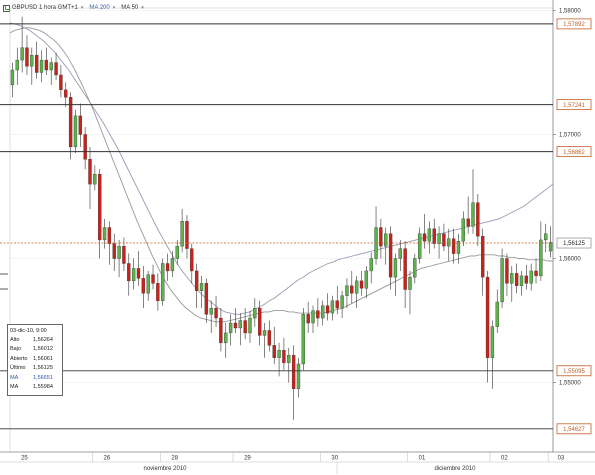 The height and width of the screenshot is (475, 595). I want to click on infobox-value: 1,56264, so click(43, 339).